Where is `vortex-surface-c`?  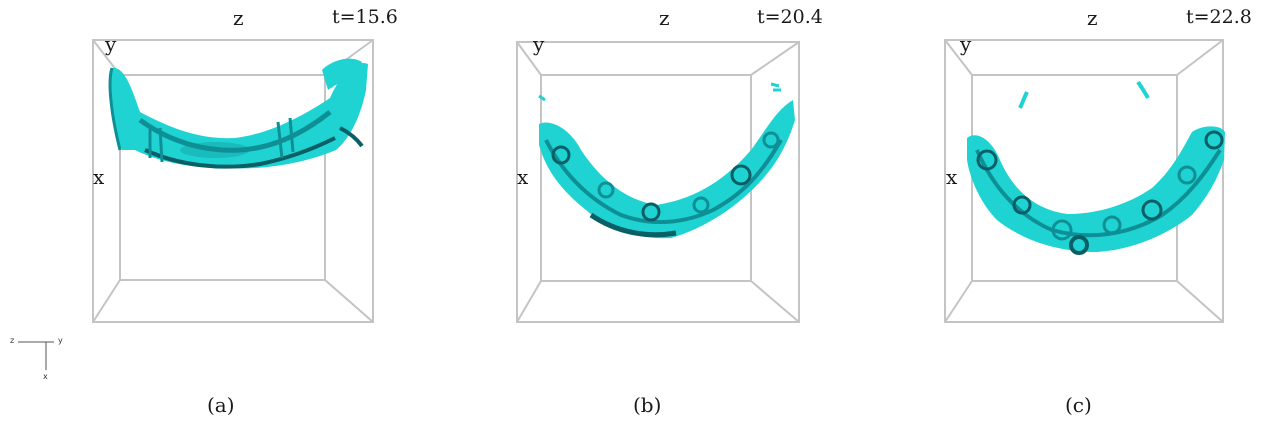
vortex-surface-c is located at coordinates (1096, 167).